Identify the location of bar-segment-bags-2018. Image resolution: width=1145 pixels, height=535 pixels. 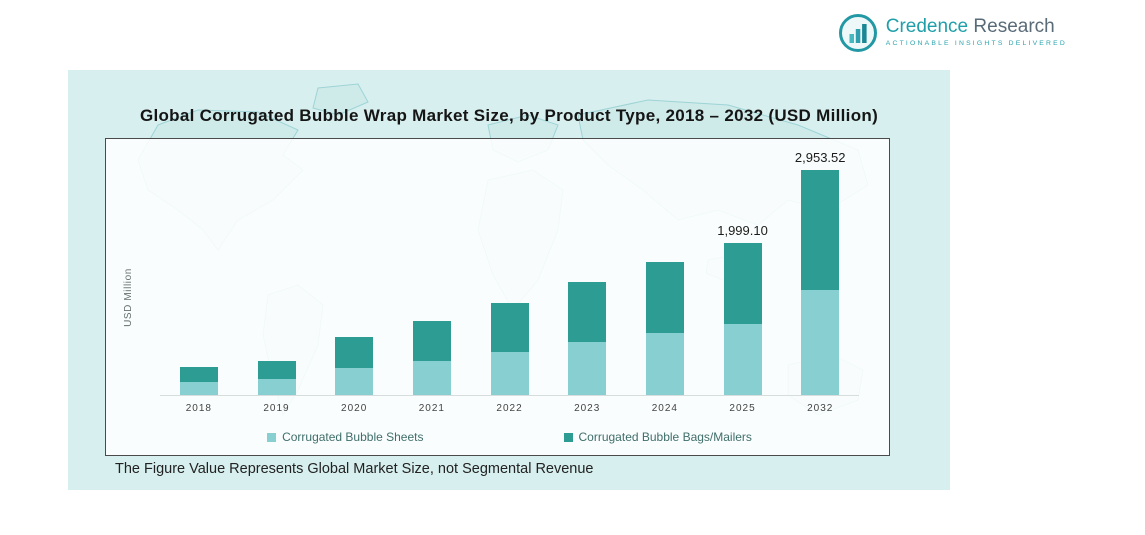
(198, 374).